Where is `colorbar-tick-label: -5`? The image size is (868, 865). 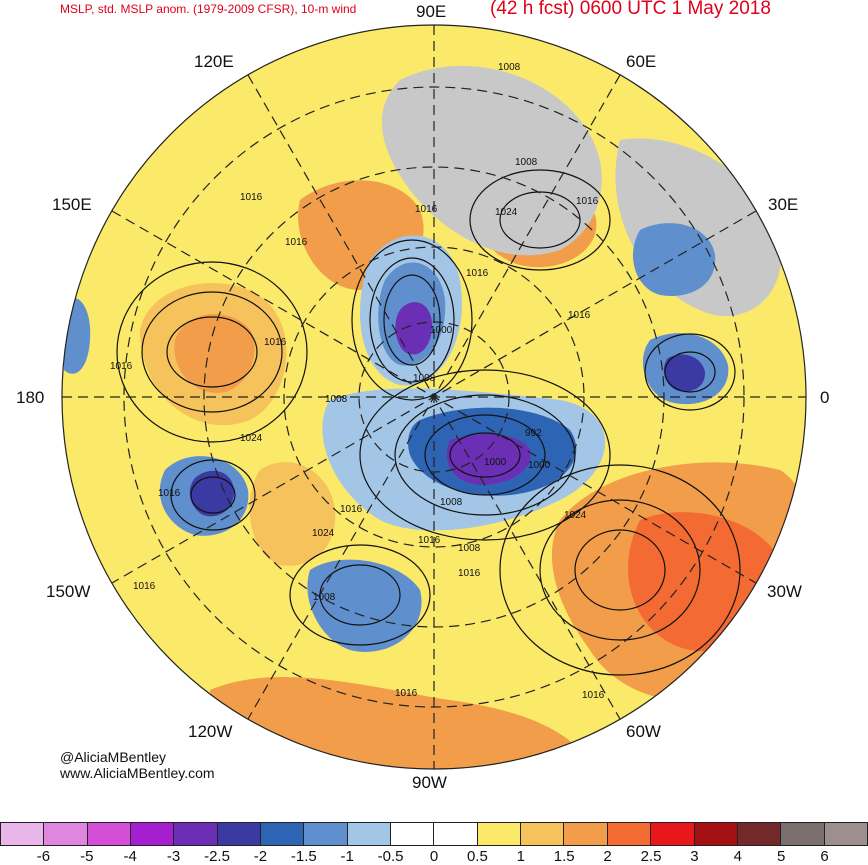 colorbar-tick-label: -5 is located at coordinates (87, 856).